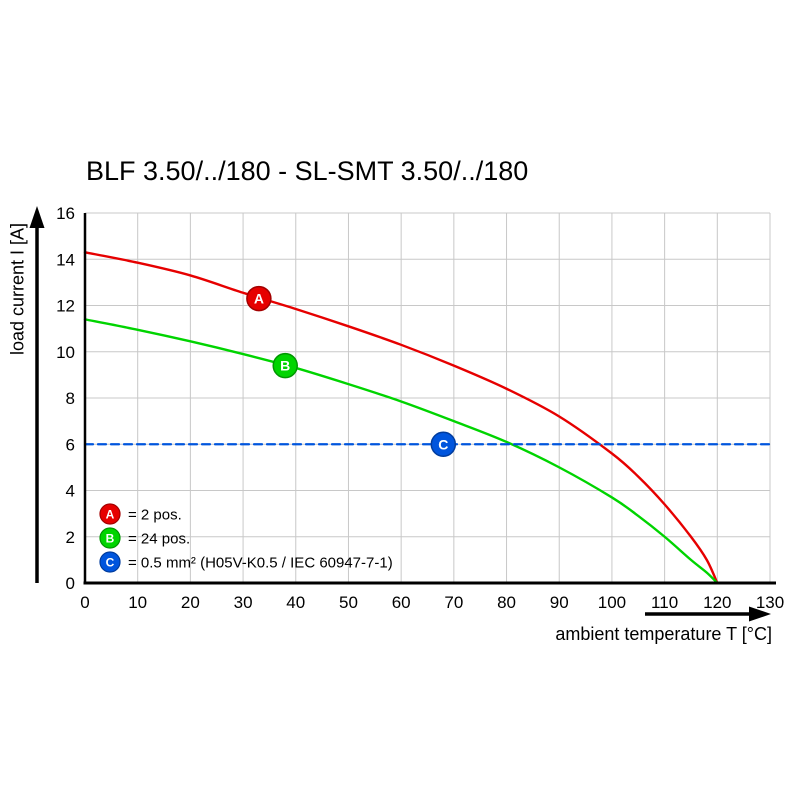 The height and width of the screenshot is (800, 800). I want to click on legend-letter-B: B, so click(110, 539).